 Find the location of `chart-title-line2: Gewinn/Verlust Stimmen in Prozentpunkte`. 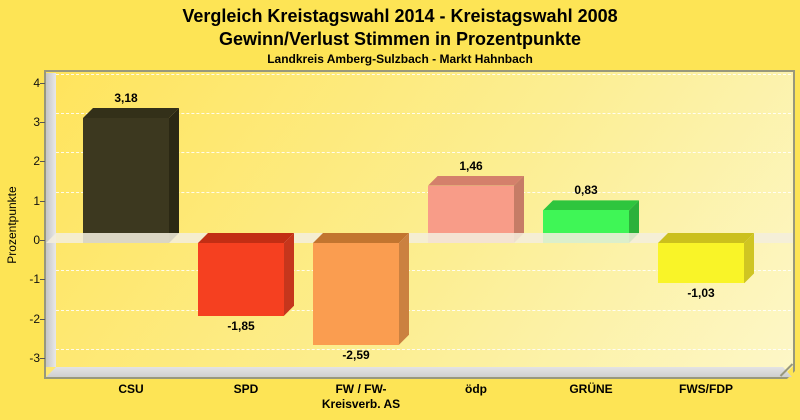

chart-title-line2: Gewinn/Verlust Stimmen in Prozentpunkte is located at coordinates (400, 39).